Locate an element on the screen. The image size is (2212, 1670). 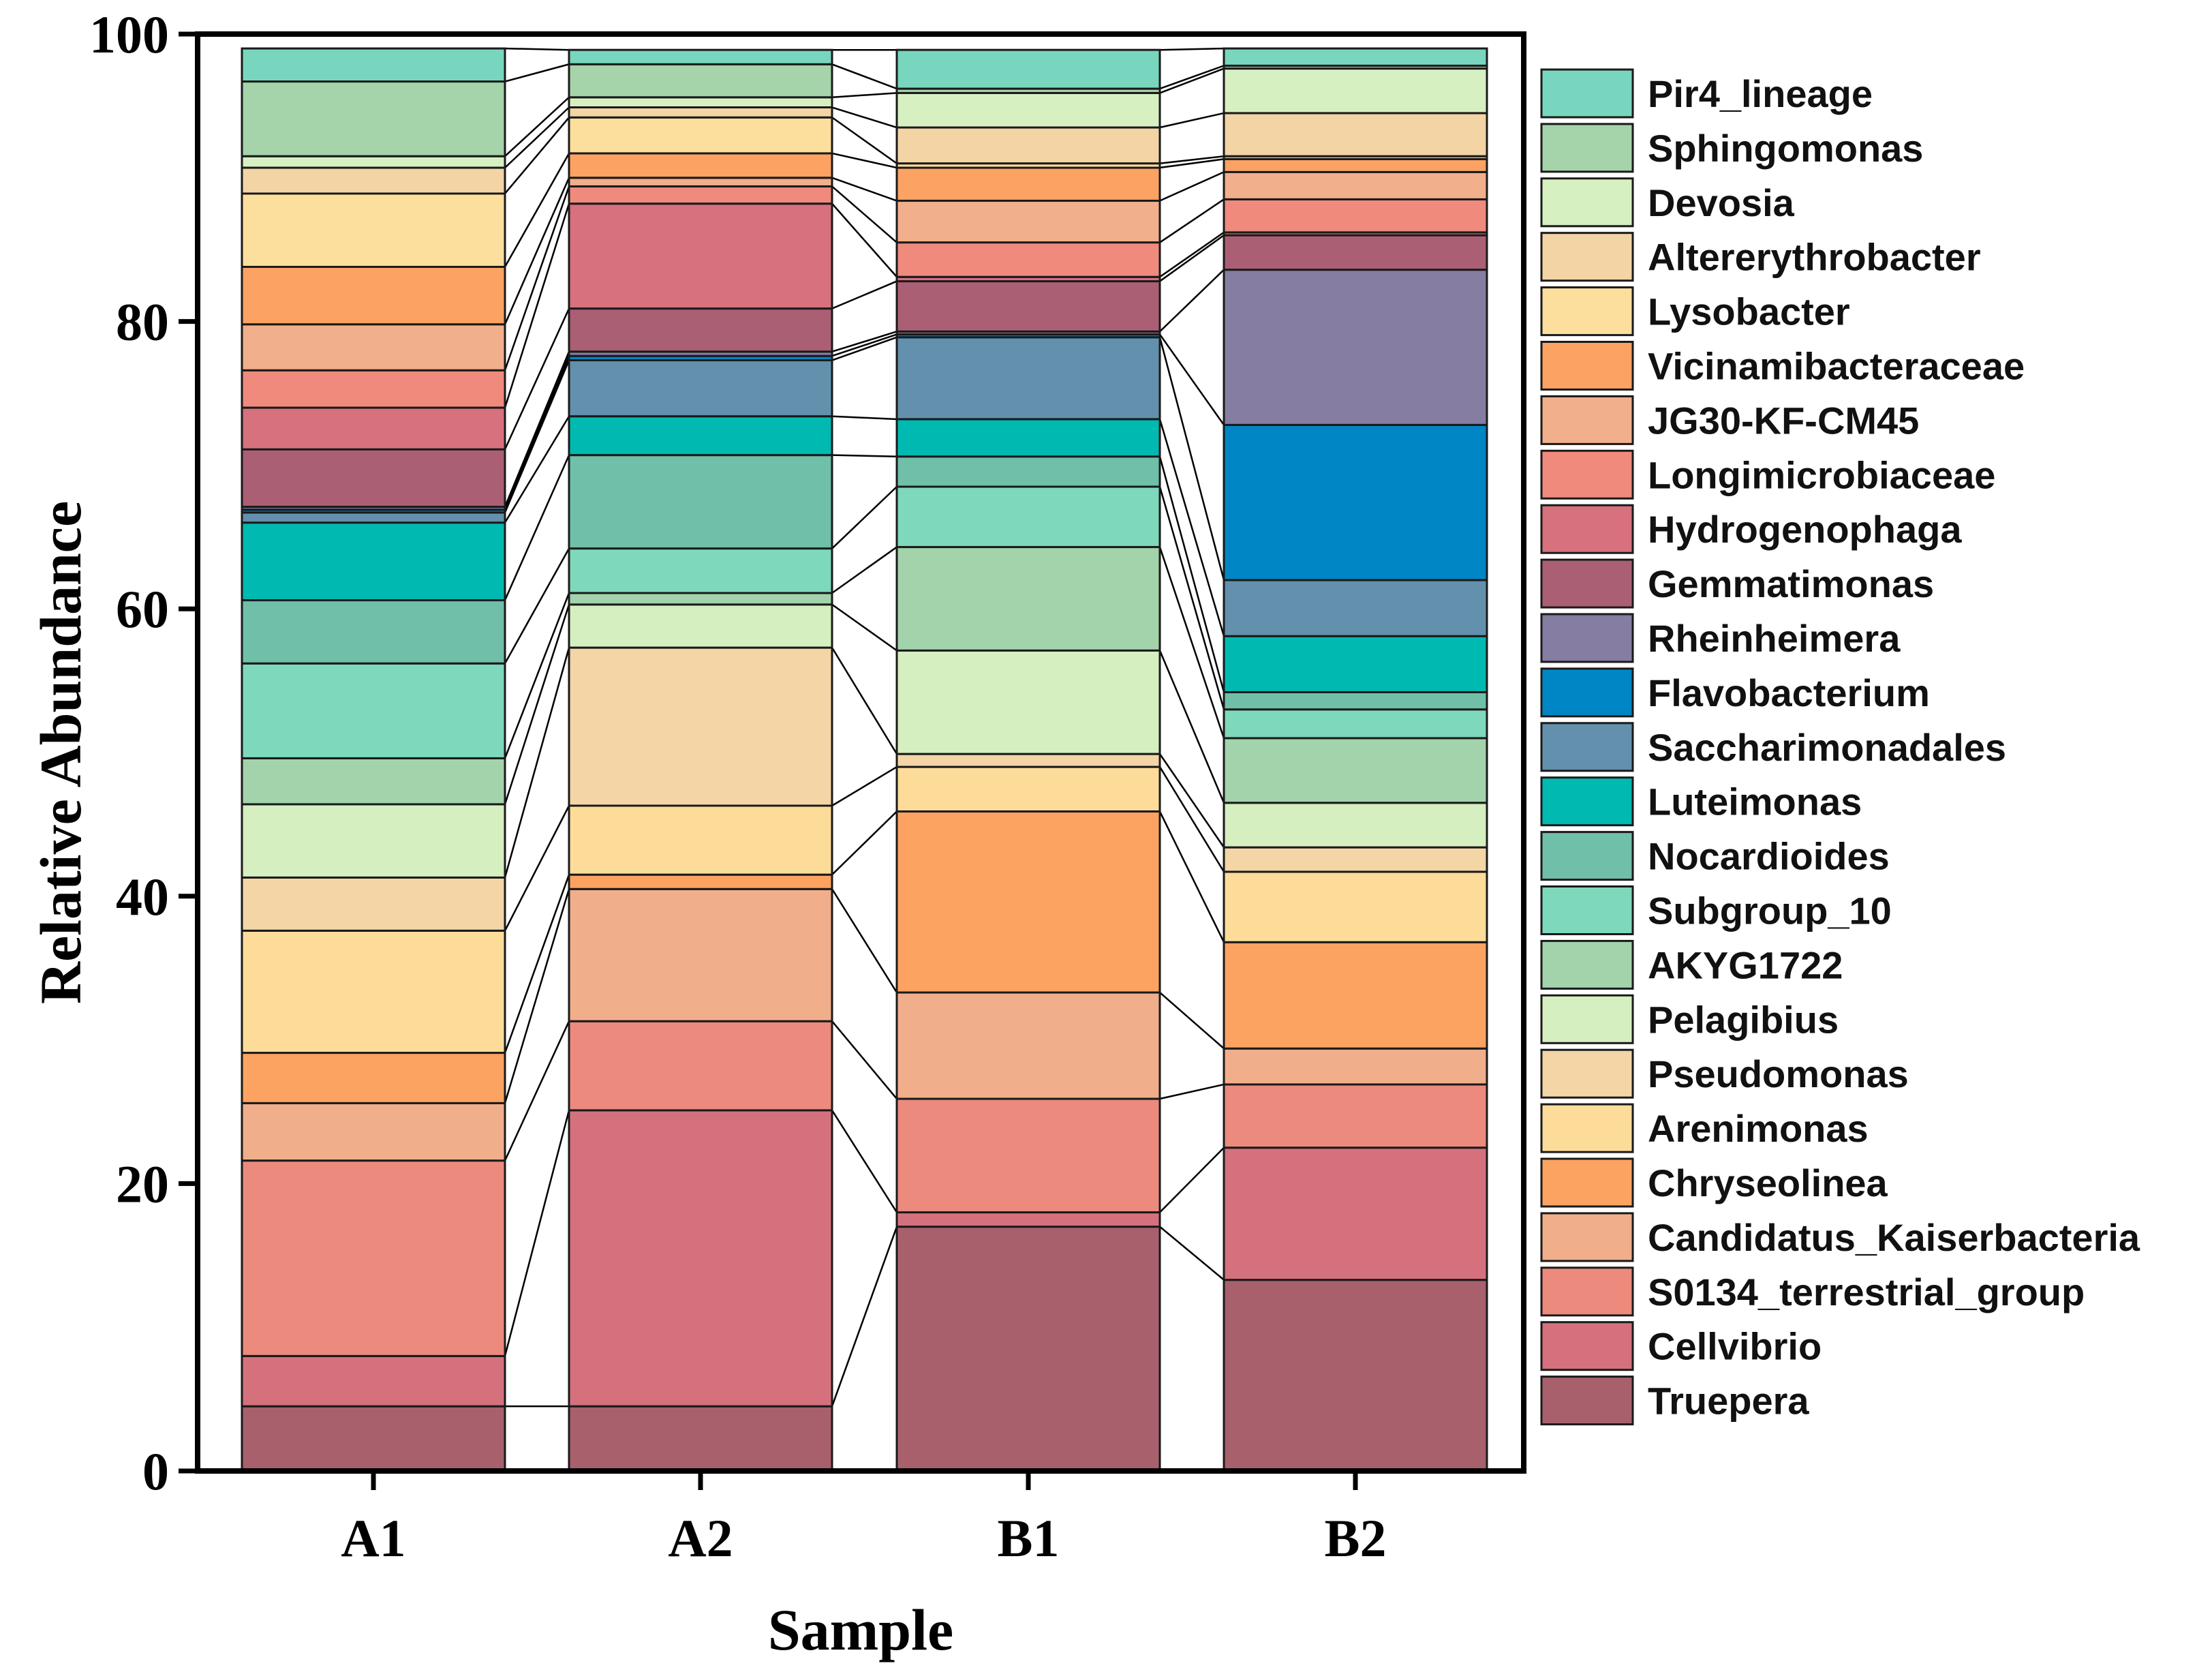
bar-Cellvibrio-B1 is located at coordinates (1028, 1219).